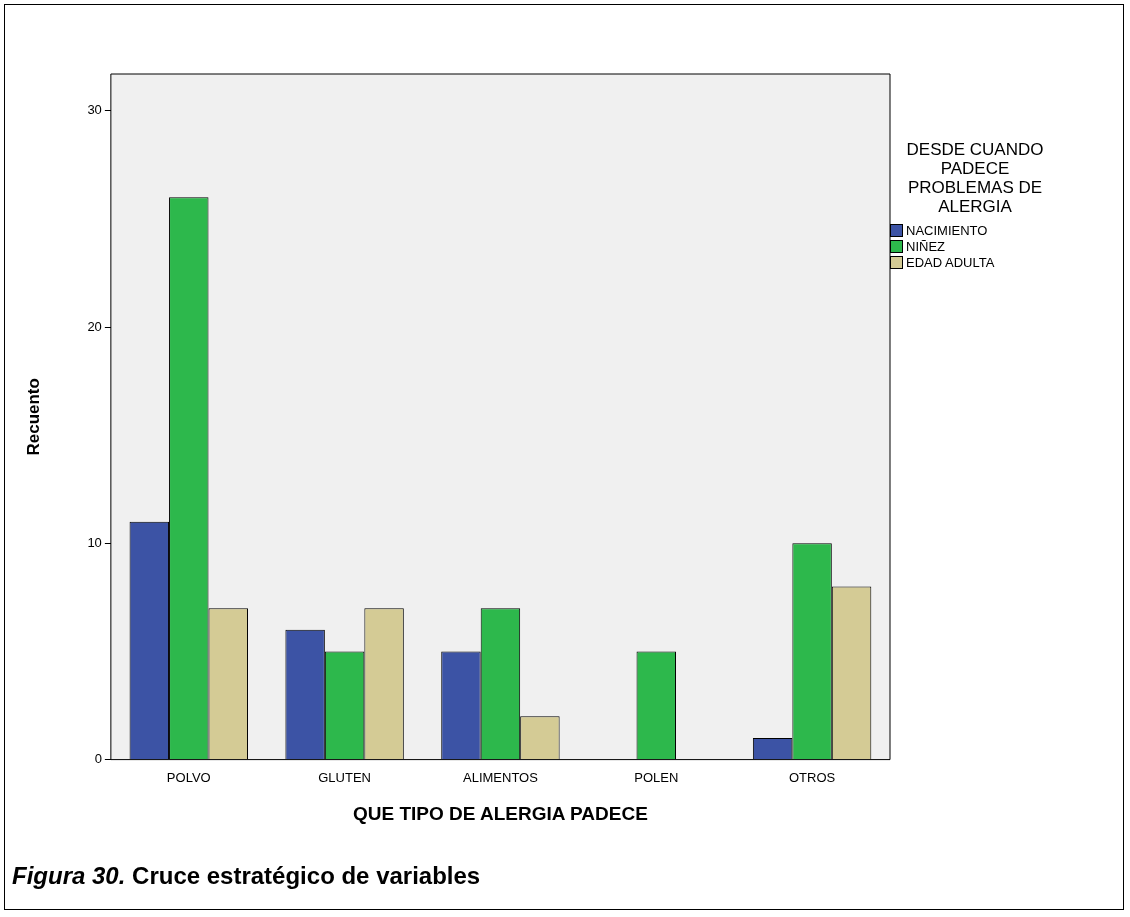 The image size is (1130, 917). What do you see at coordinates (500, 813) in the screenshot?
I see `x-axis-title: QUE TIPO DE ALERGIA PADECE` at bounding box center [500, 813].